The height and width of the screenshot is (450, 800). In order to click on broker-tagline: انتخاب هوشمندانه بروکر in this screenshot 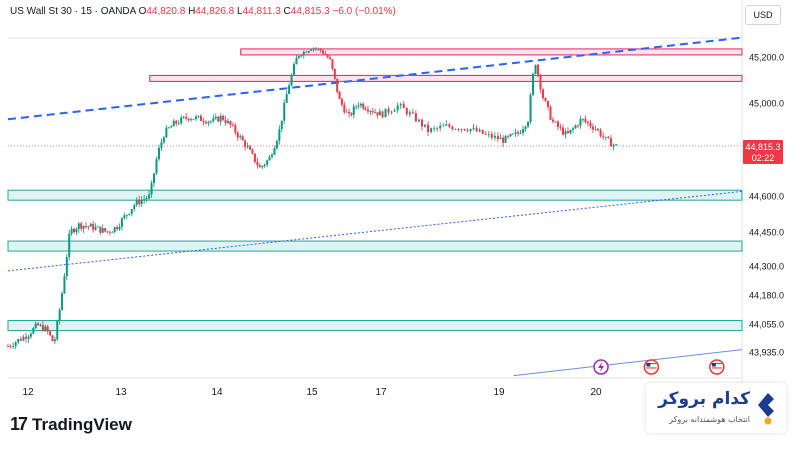, I will do `click(709, 419)`.